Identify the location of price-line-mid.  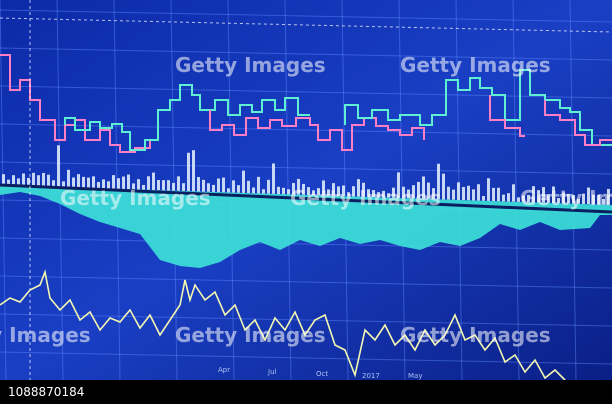
(317, 130).